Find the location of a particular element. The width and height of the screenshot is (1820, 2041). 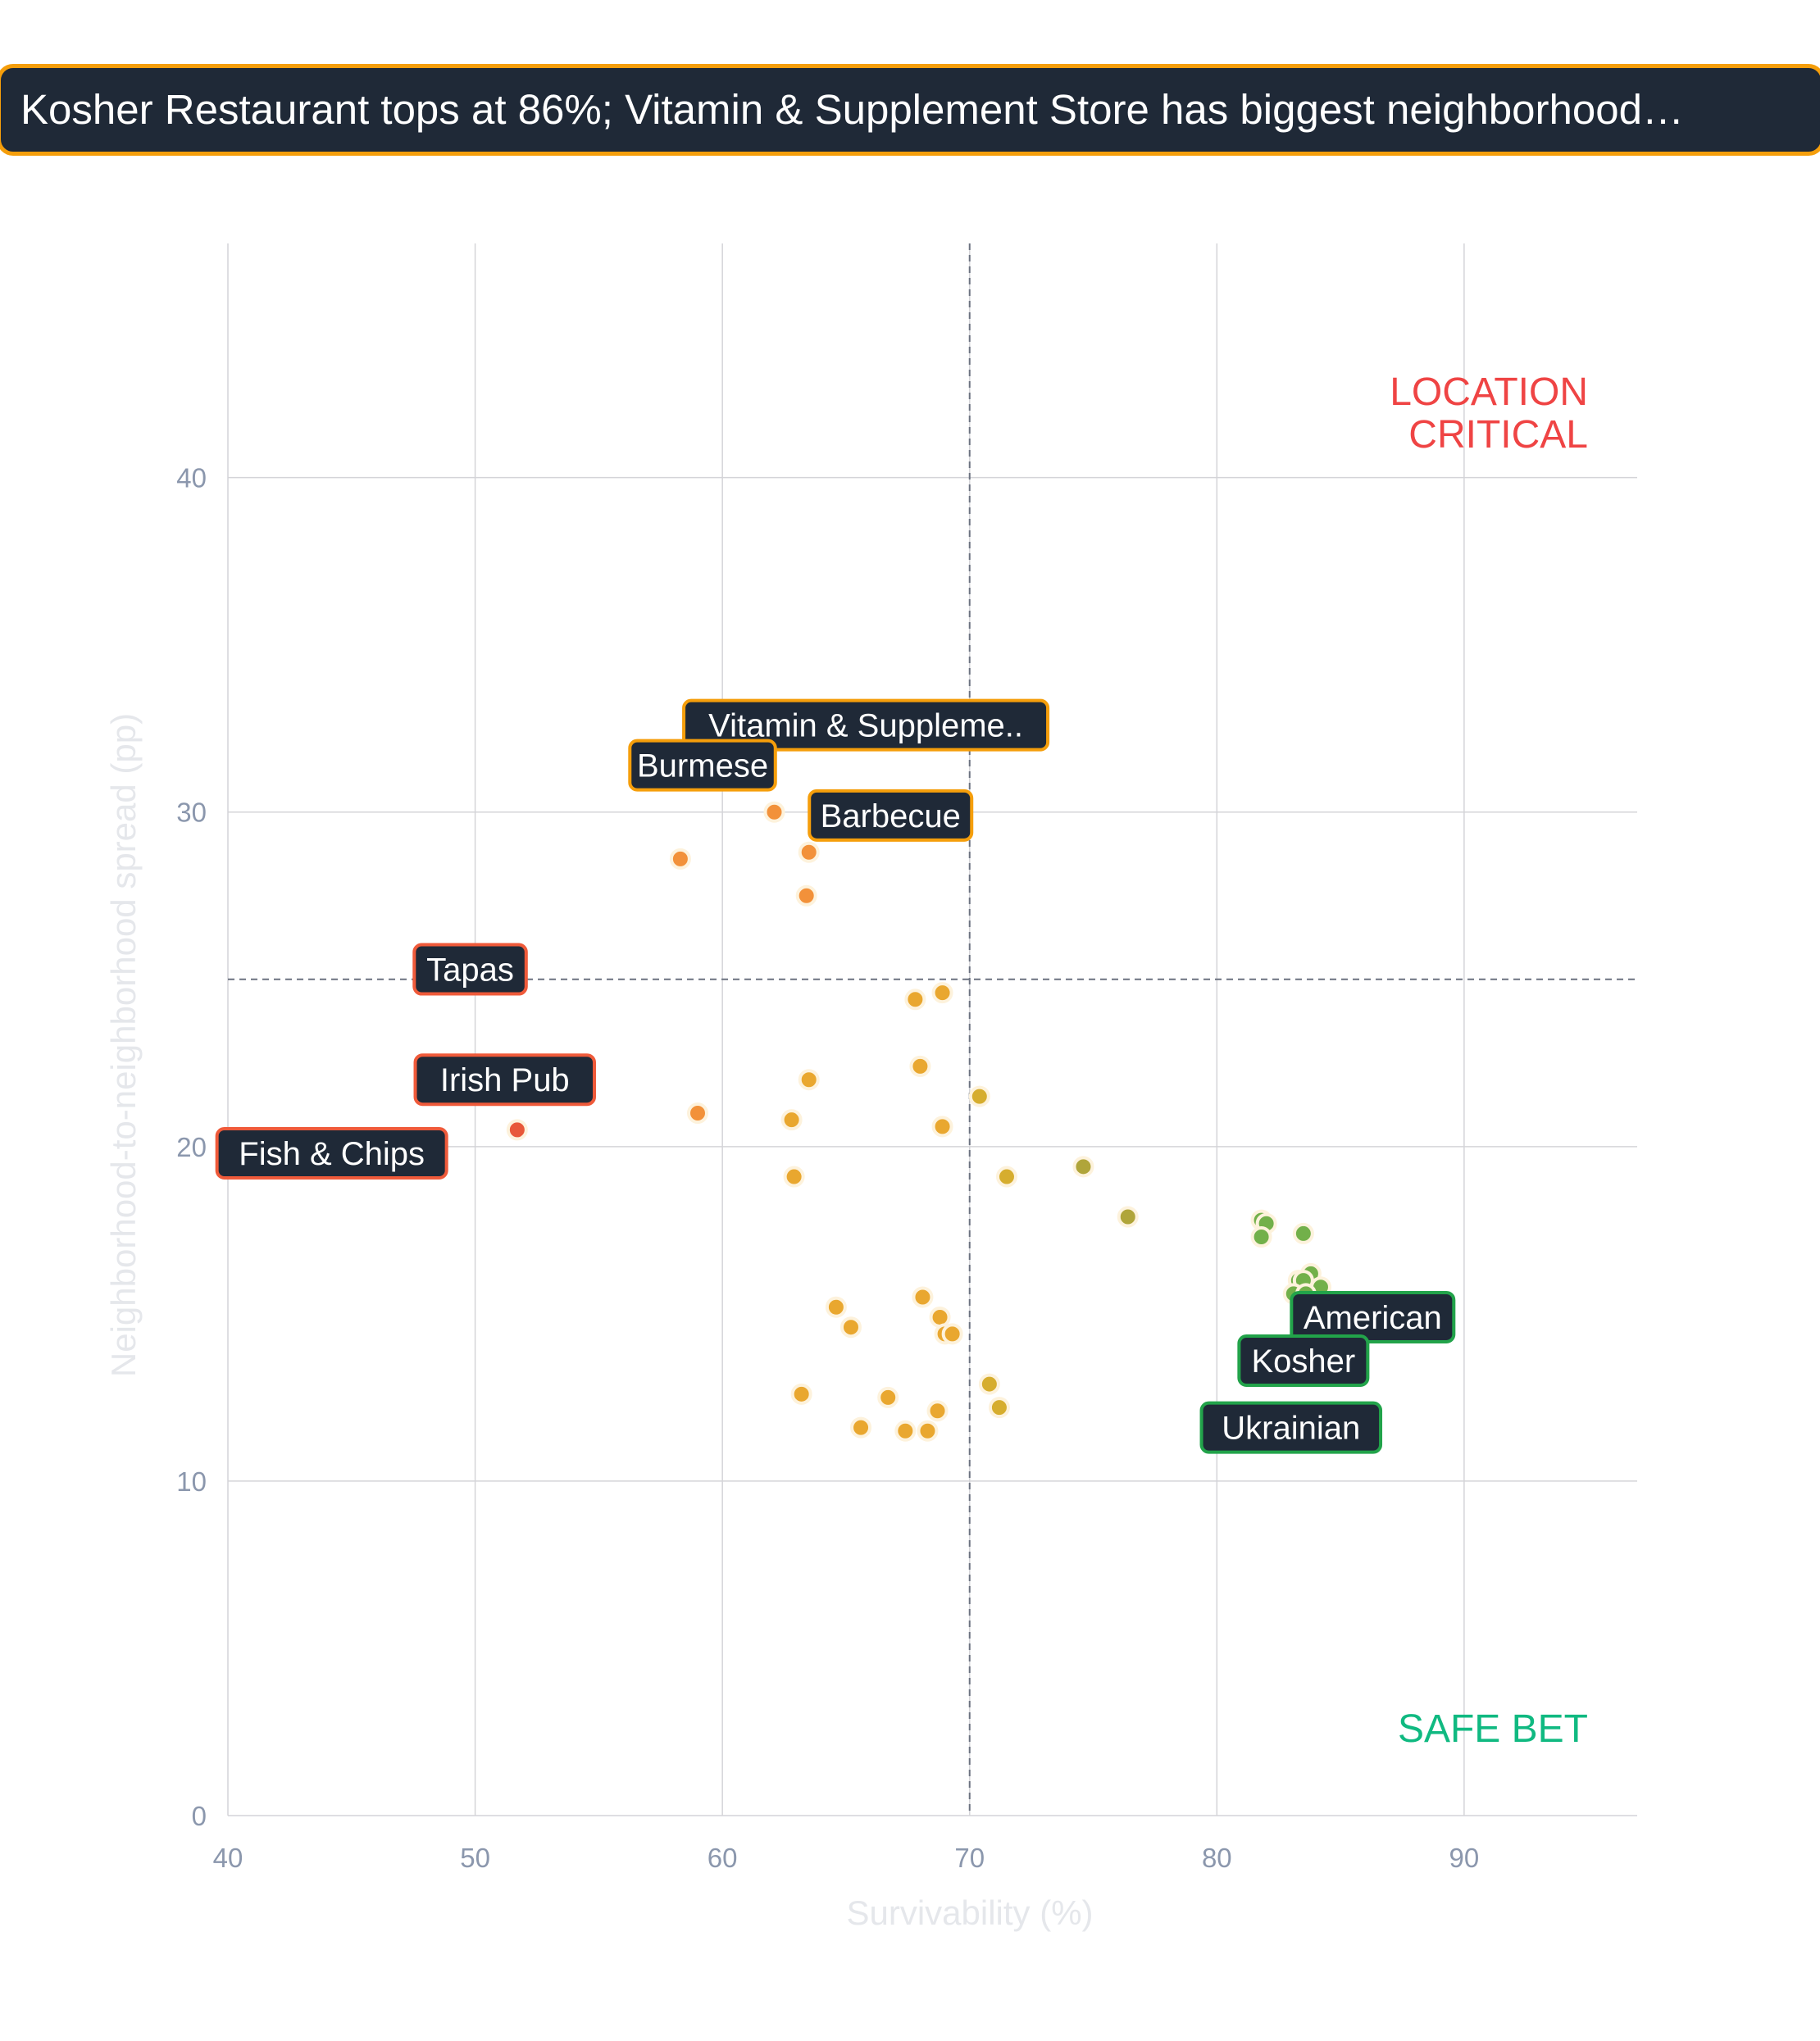

point-label: Fish & Chips is located at coordinates (331, 1153).